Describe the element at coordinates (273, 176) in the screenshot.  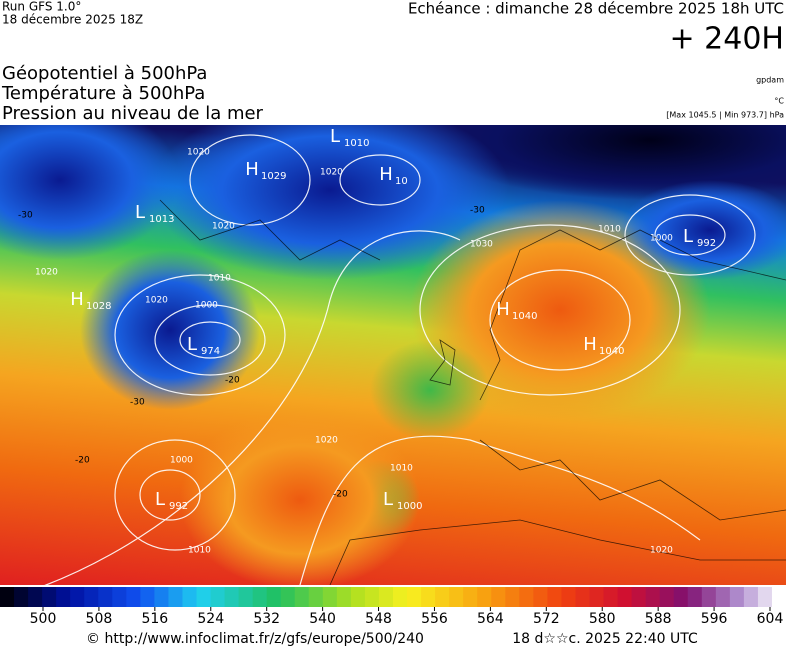
I see `pressure-center-value: 1029` at that location.